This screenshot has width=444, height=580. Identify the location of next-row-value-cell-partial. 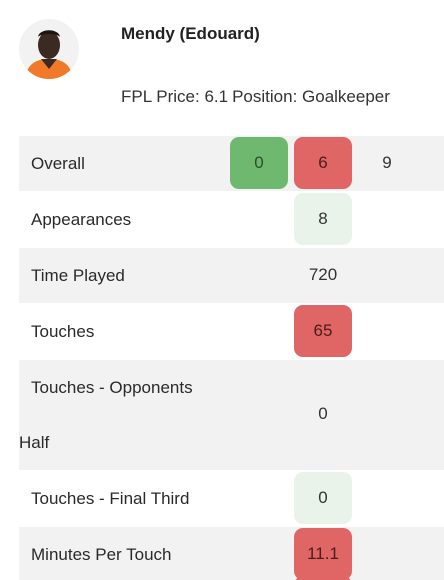
(323, 578).